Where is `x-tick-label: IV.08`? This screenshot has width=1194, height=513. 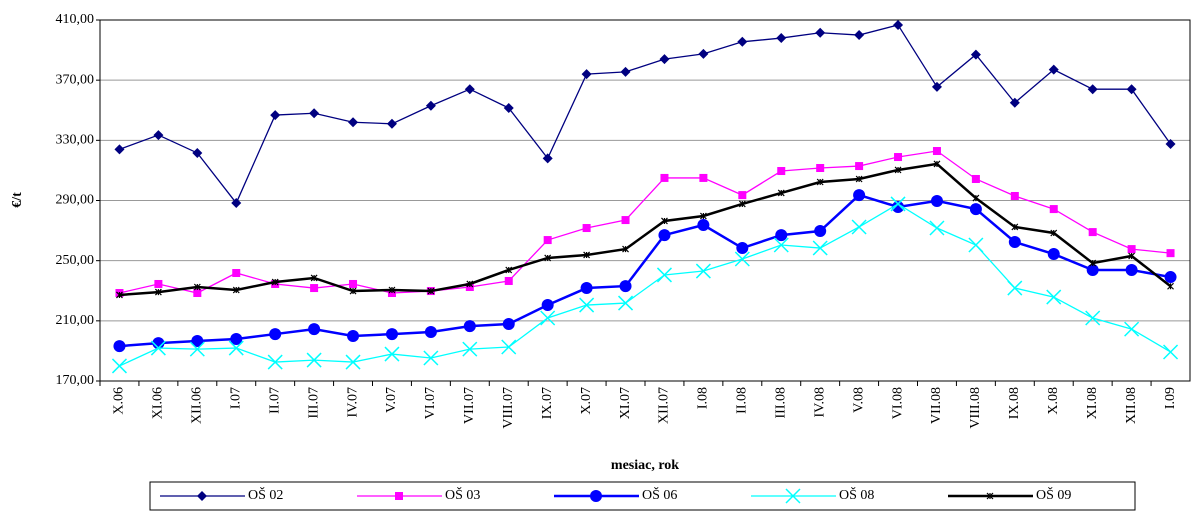
x-tick-label: IV.08 is located at coordinates (819, 402).